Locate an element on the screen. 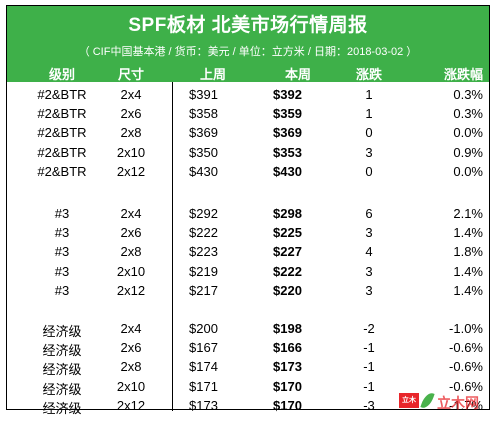  column-header-grade: 级别 is located at coordinates (61, 74).